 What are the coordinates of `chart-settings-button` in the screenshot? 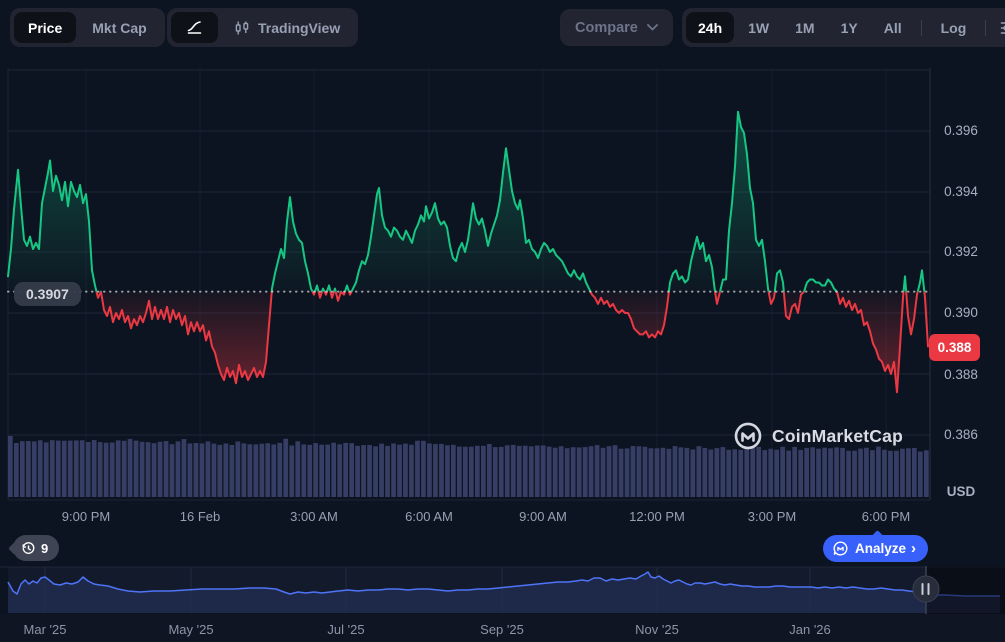 It's located at (999, 28).